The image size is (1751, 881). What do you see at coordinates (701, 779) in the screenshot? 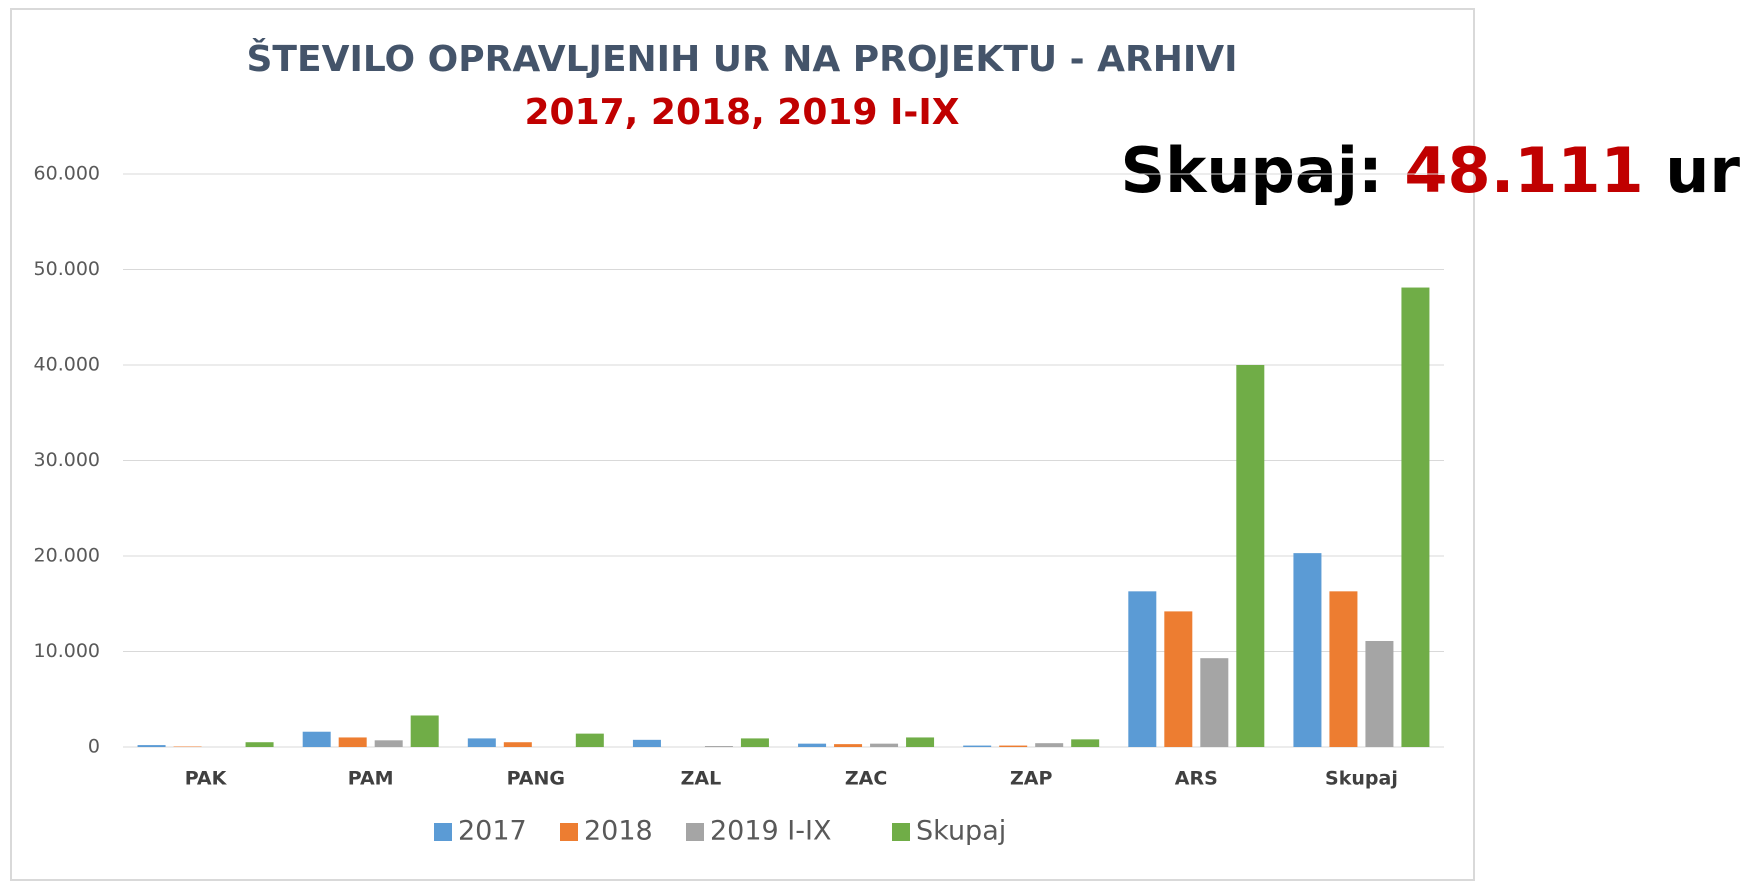
I see `x-tick-label: ZAL` at bounding box center [701, 779].